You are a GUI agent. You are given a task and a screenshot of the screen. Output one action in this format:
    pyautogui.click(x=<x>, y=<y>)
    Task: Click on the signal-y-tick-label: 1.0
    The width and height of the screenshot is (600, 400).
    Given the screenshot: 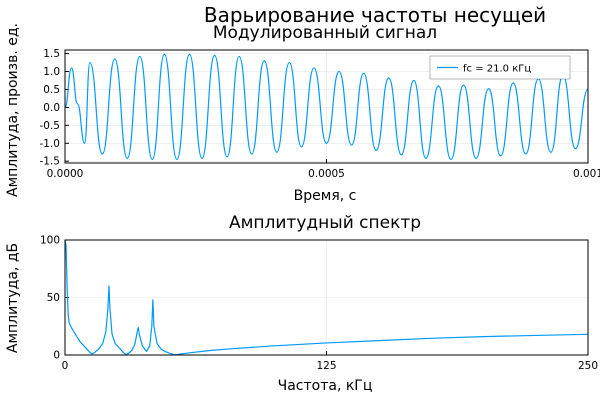 What is the action you would take?
    pyautogui.click(x=51, y=72)
    